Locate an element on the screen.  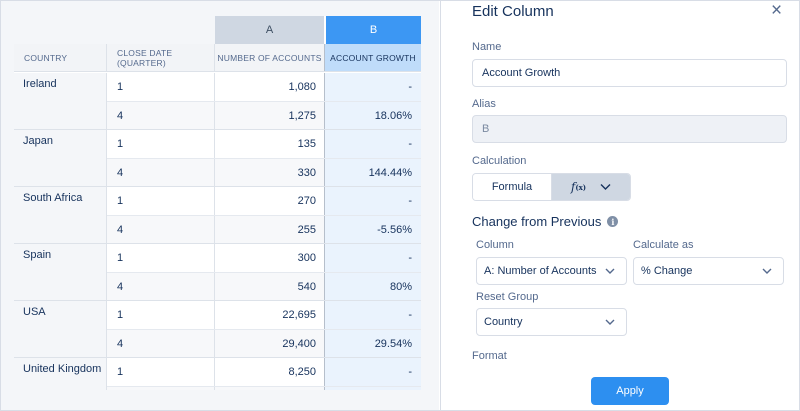
table-row: 4 330 144.44% is located at coordinates (264, 172).